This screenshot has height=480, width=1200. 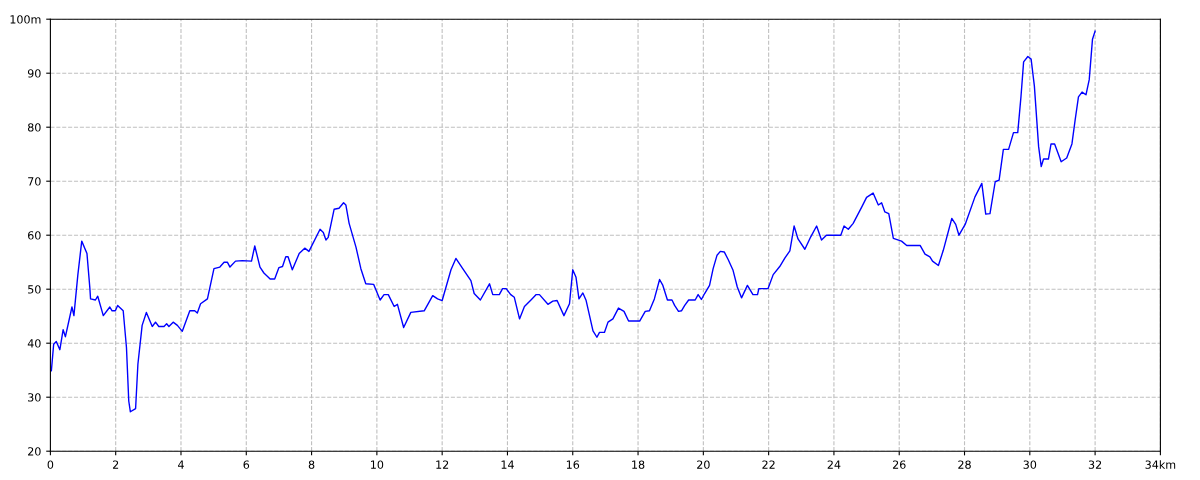 What do you see at coordinates (442, 464) in the screenshot?
I see `x-tick-label: 12` at bounding box center [442, 464].